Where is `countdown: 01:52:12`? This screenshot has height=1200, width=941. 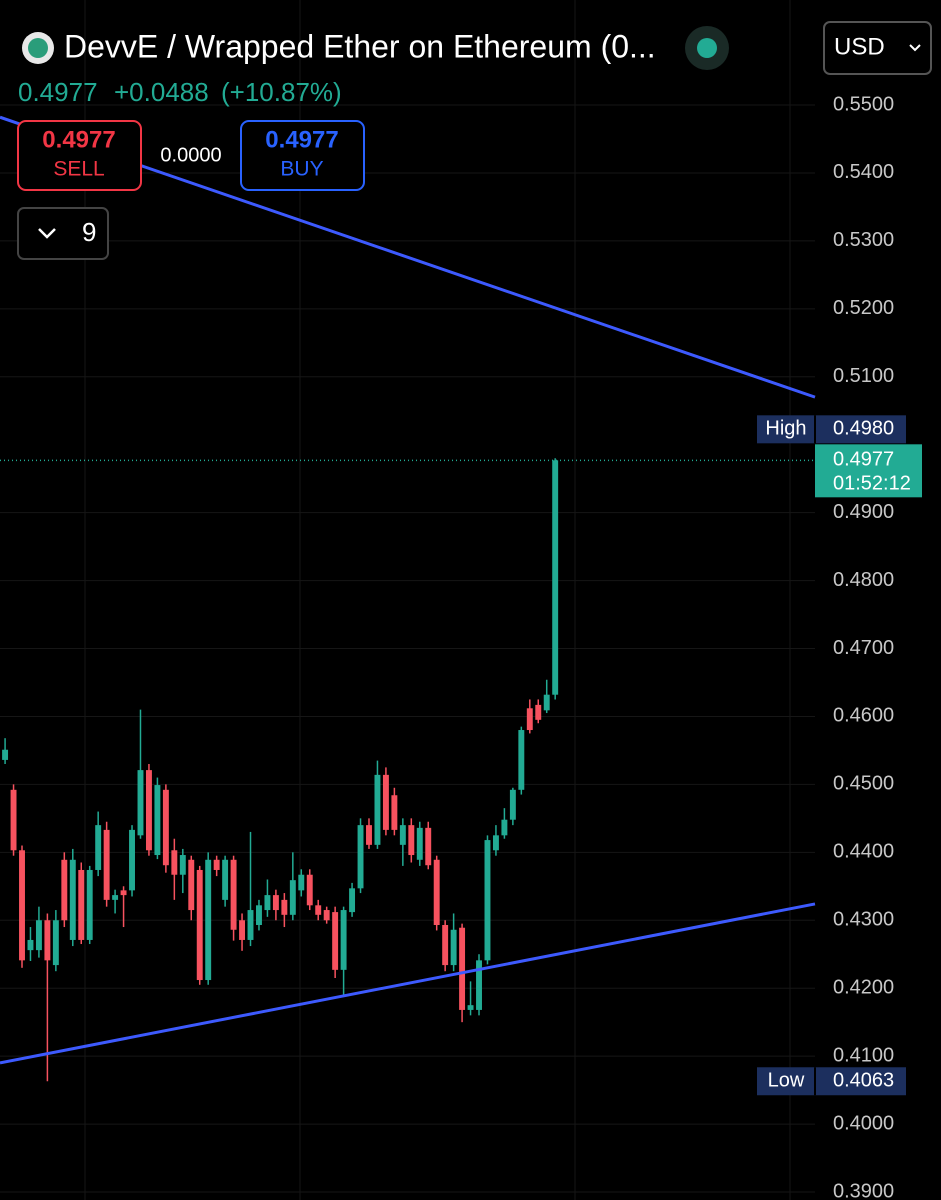 countdown: 01:52:12 is located at coordinates (872, 484).